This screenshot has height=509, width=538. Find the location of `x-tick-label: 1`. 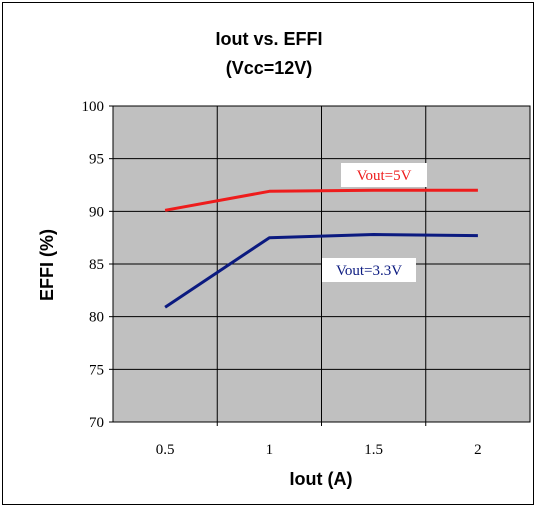

x-tick-label: 1 is located at coordinates (270, 450).